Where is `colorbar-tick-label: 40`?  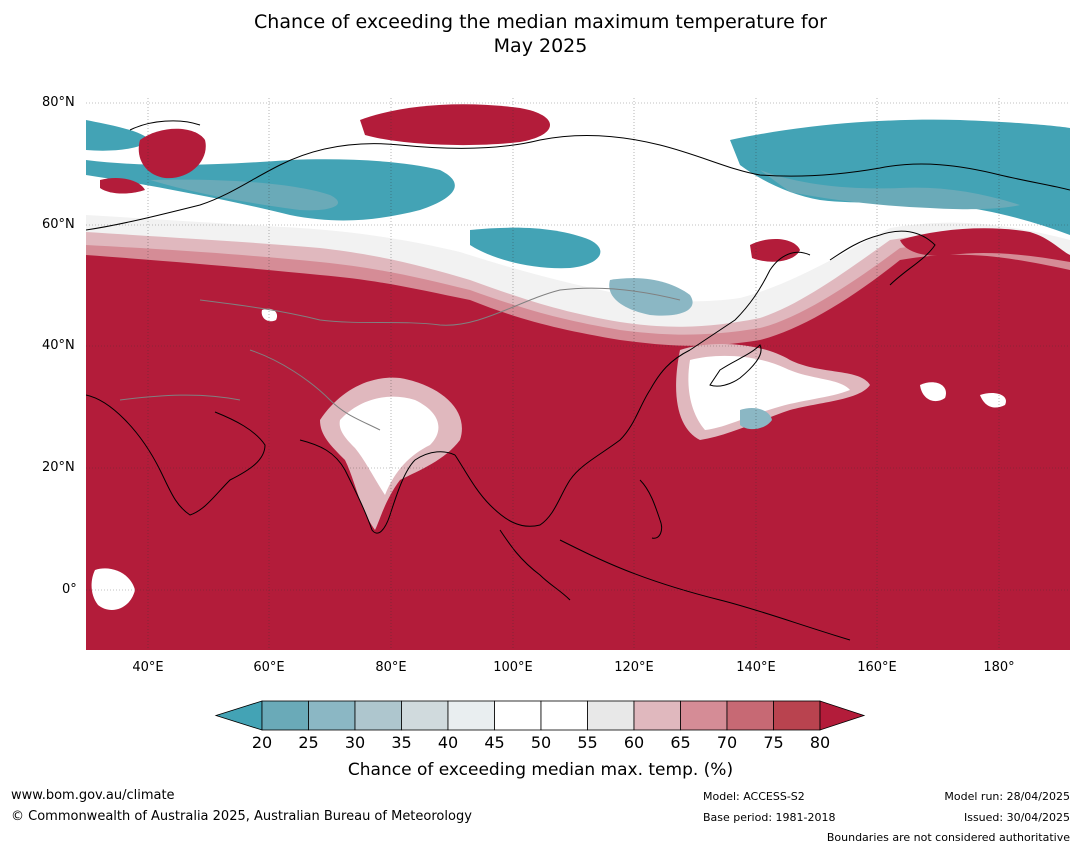
colorbar-tick-label: 40 is located at coordinates (448, 742).